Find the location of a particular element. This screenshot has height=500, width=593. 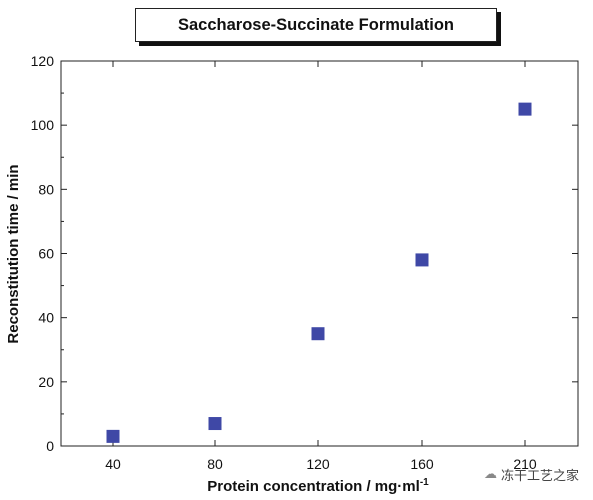

y-tick-label: 0 is located at coordinates (50, 446).